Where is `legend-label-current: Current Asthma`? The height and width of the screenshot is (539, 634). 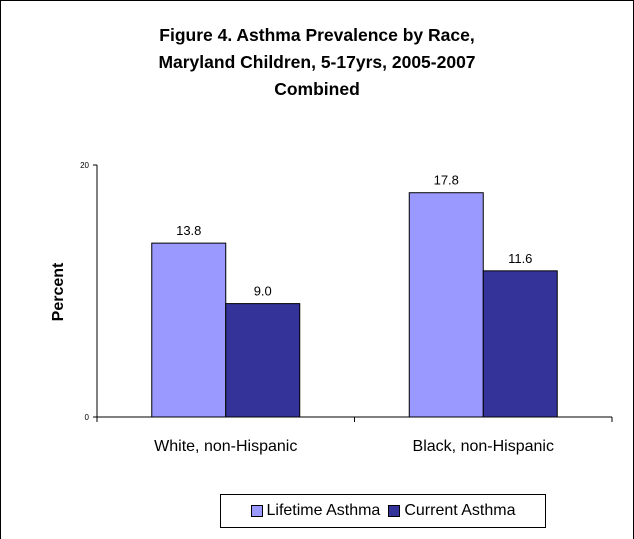
legend-label-current: Current Asthma is located at coordinates (460, 510).